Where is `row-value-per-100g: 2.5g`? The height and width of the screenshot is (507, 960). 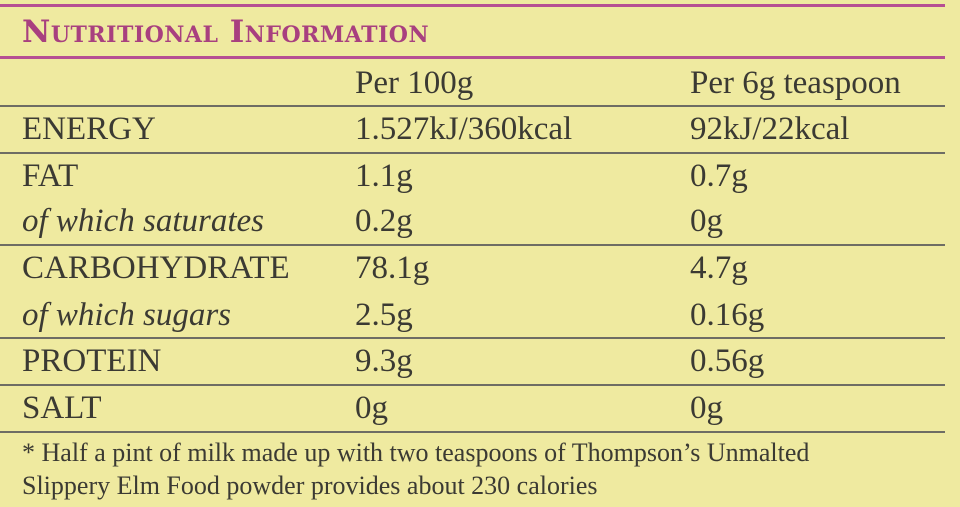
row-value-per-100g: 2.5g is located at coordinates (384, 315).